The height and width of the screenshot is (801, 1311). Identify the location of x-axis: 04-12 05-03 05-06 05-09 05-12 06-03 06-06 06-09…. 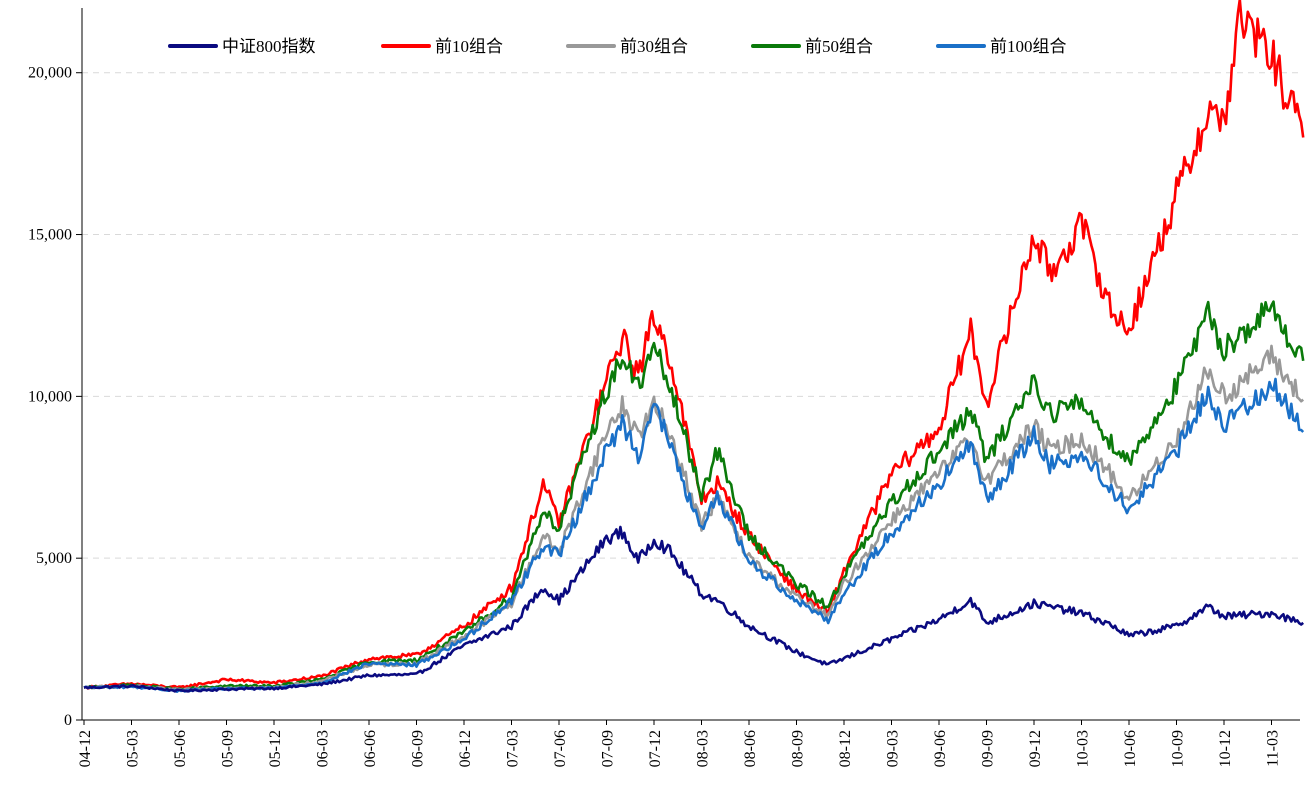
(688, 743).